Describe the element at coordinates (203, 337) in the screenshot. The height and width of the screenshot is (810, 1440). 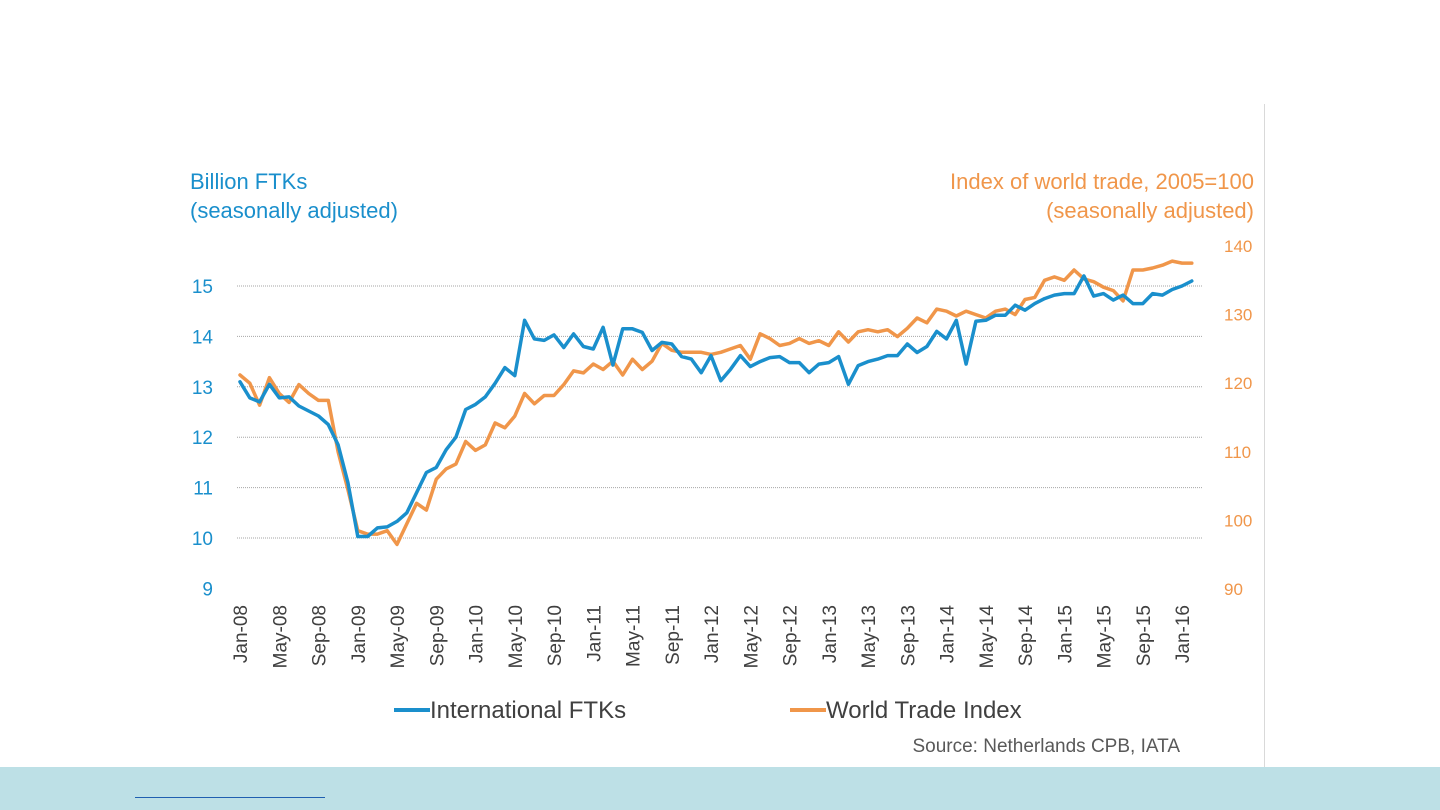
I see `left-tick-label: 14` at that location.